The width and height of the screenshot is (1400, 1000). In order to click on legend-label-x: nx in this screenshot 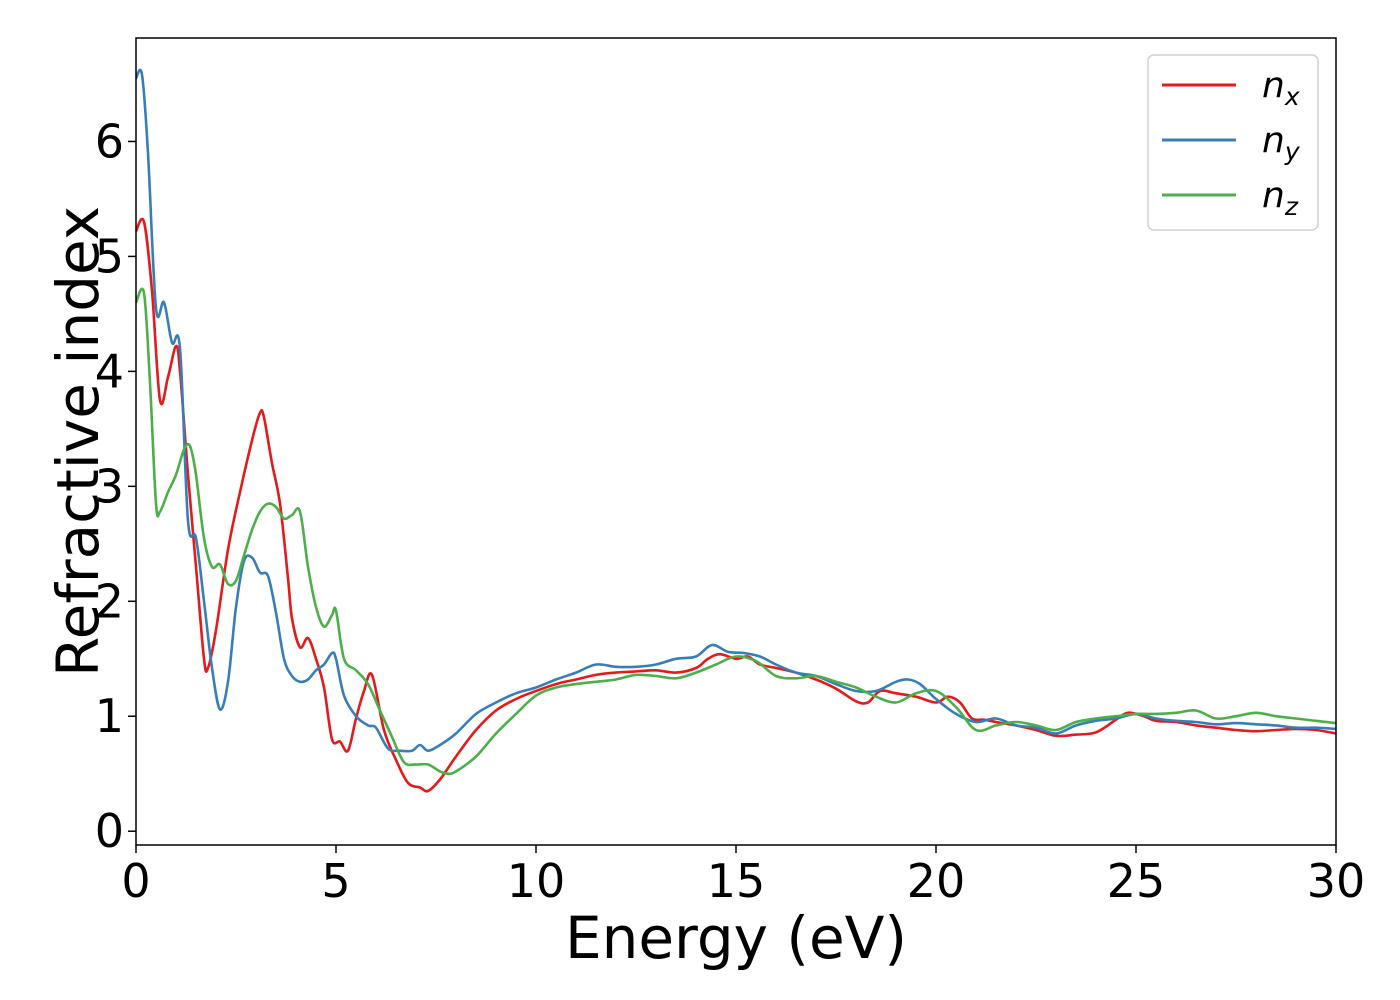, I will do `click(1281, 88)`.